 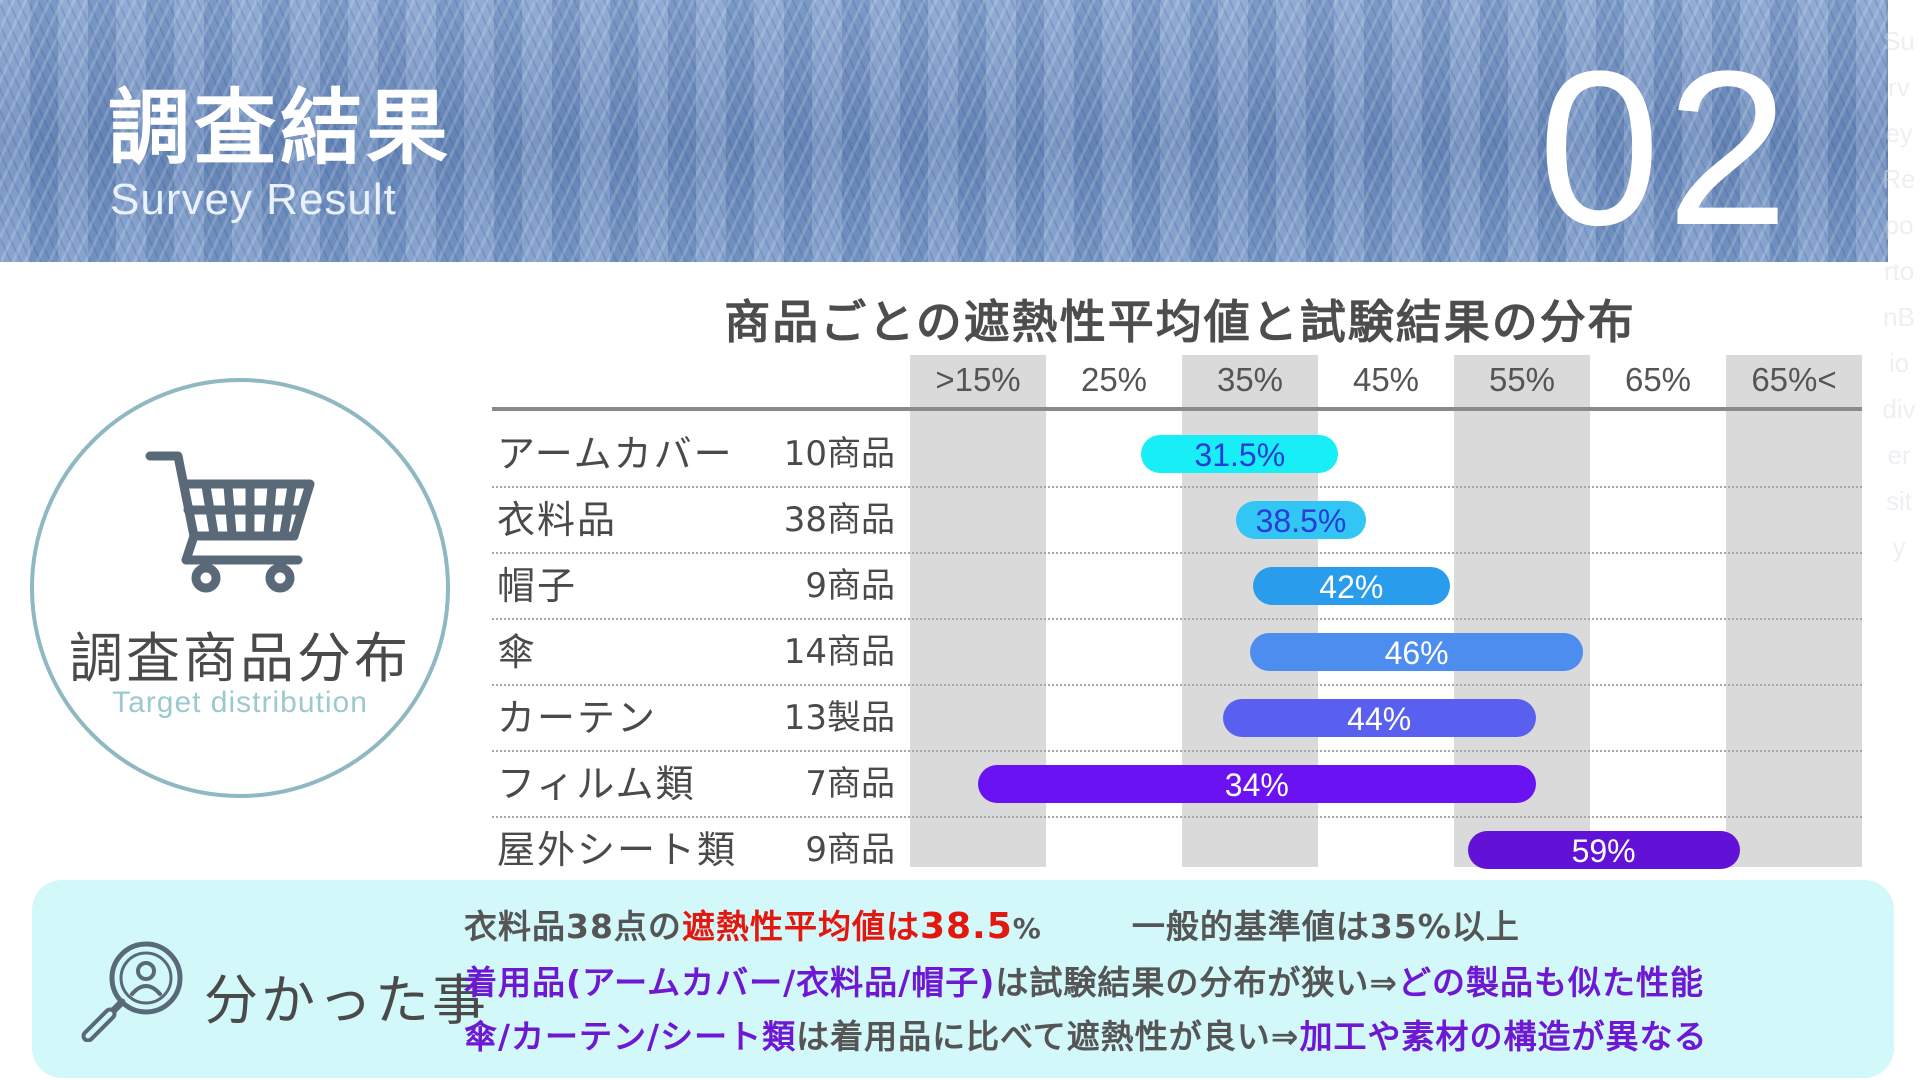 I want to click on range-bar: 59%, so click(x=1603, y=850).